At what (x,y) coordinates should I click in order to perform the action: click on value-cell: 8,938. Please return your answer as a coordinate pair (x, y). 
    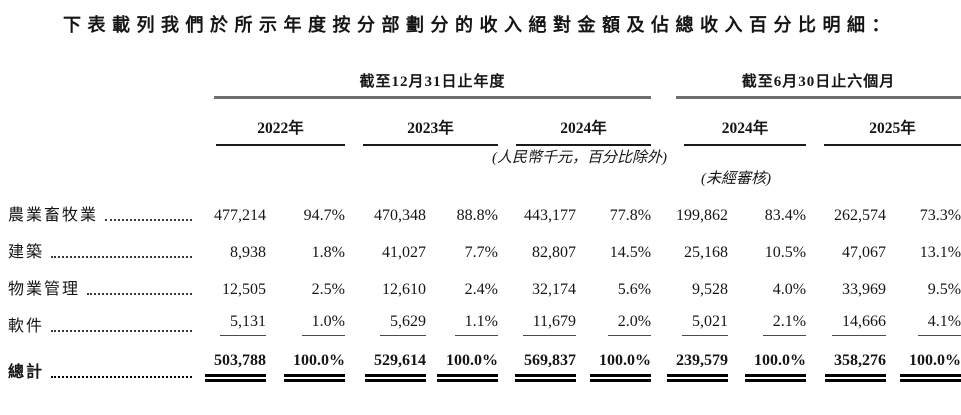
    Looking at the image, I should click on (248, 252).